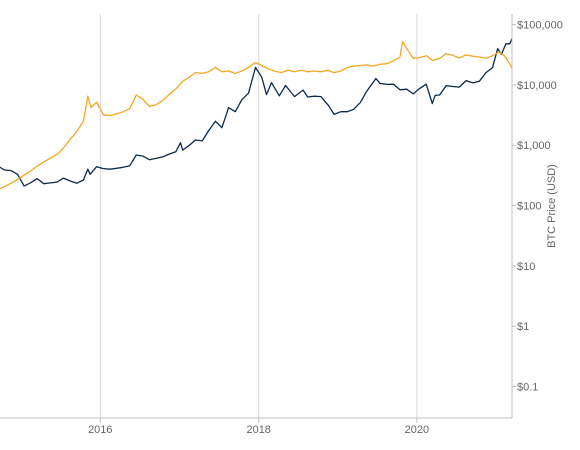 This screenshot has height=450, width=580. I want to click on y-tick-label-2: $10, so click(526, 267).